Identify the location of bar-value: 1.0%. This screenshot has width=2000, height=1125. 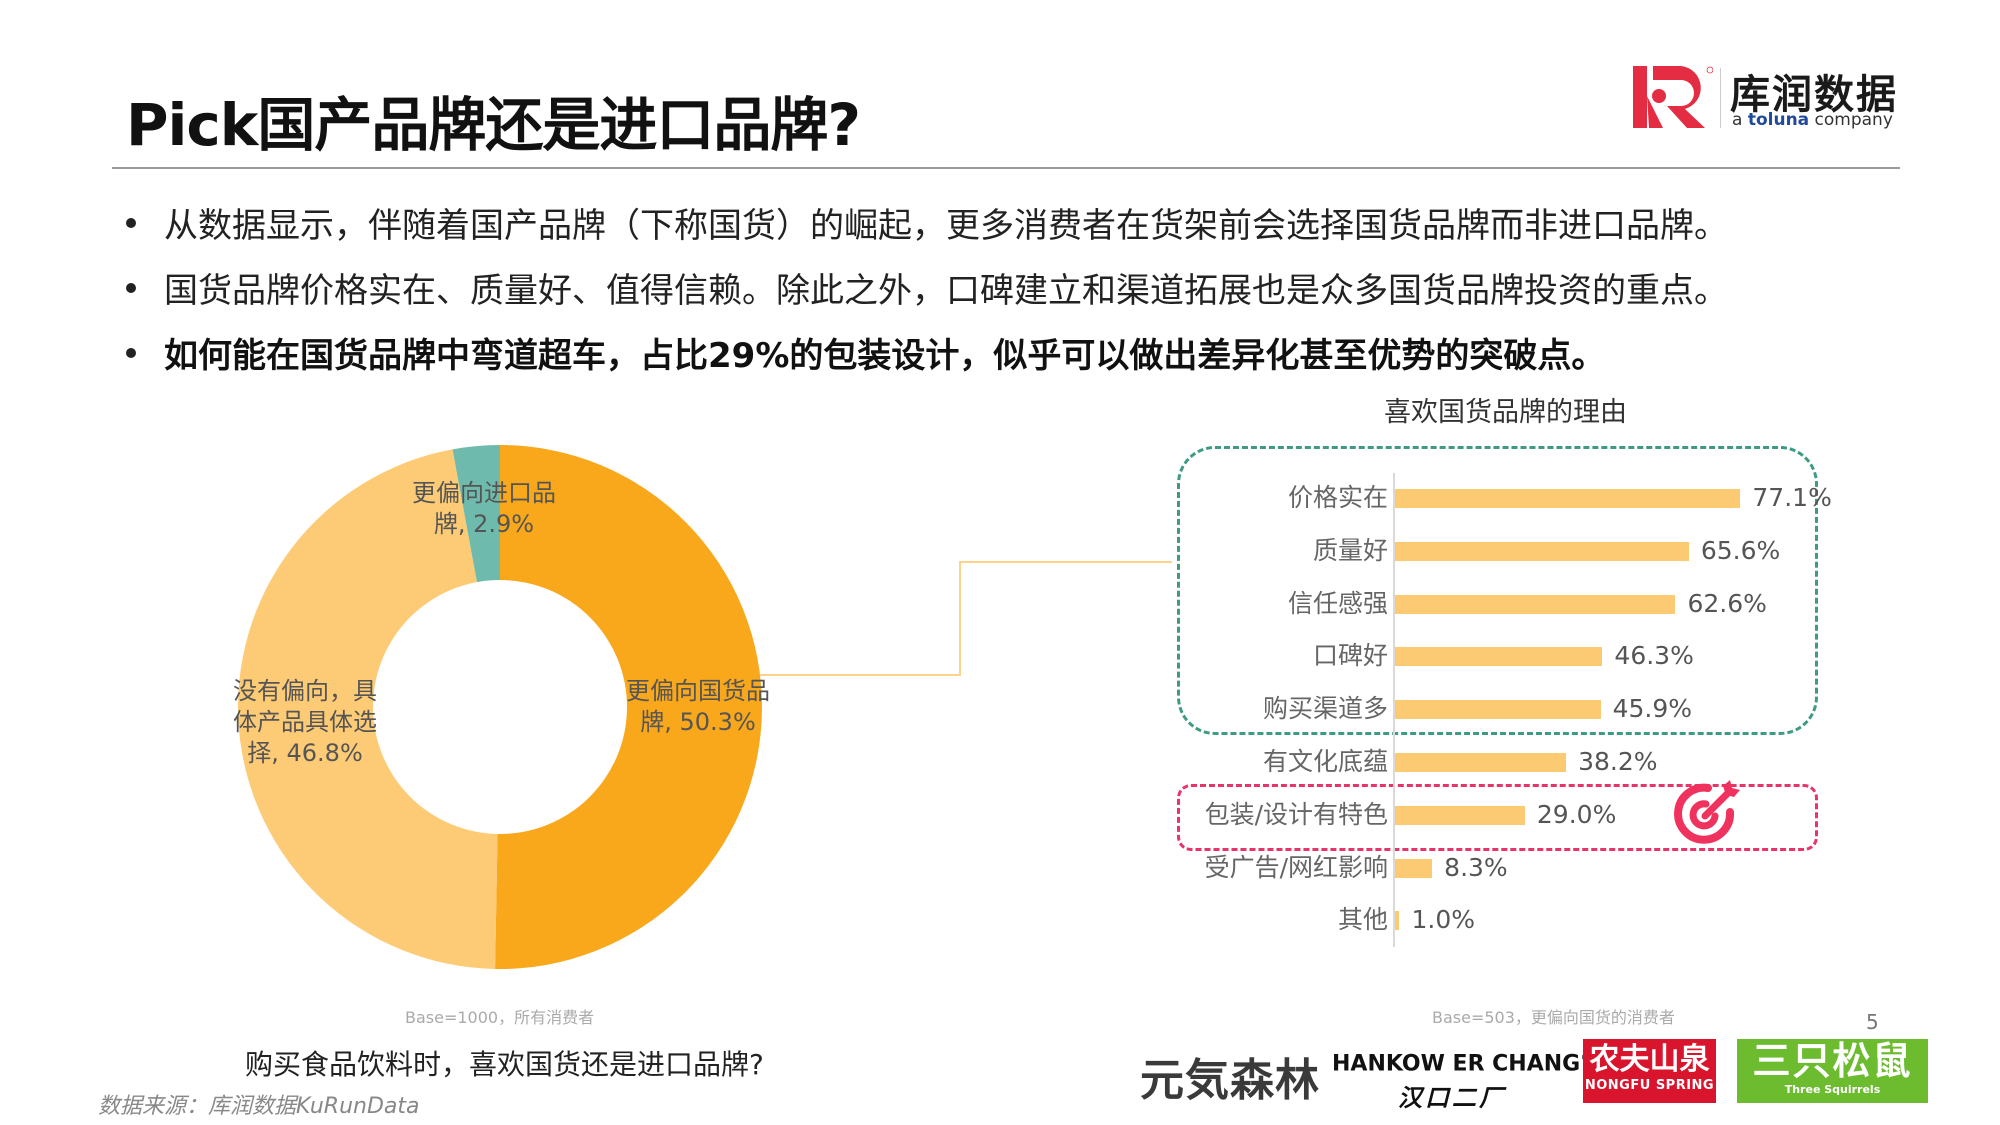
(1443, 920).